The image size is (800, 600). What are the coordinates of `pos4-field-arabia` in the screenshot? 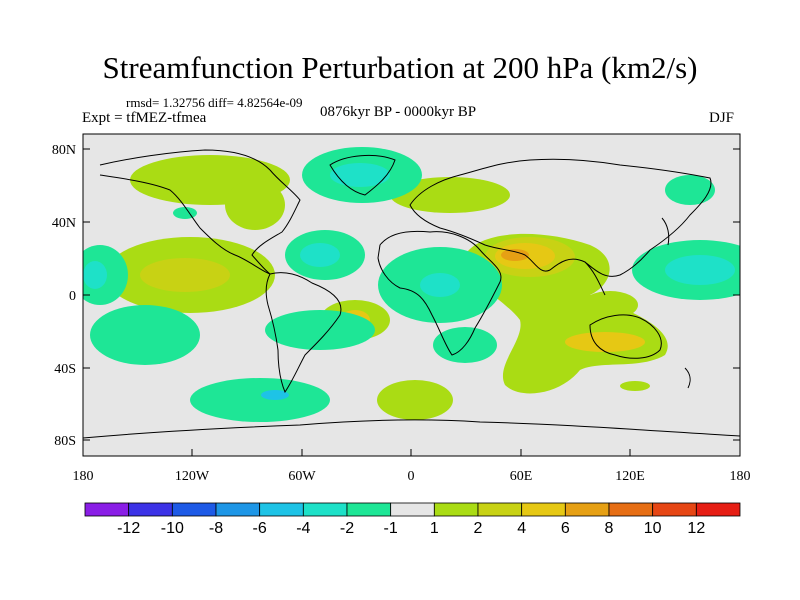 It's located at (515, 255).